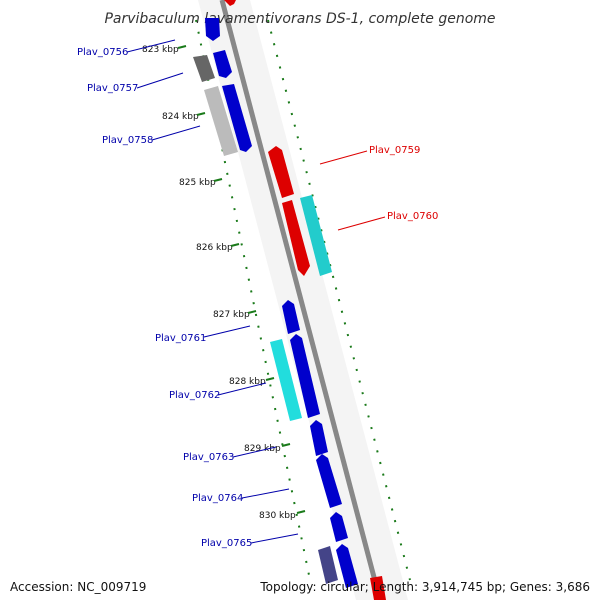  I want to click on gene-arrow-bottom-red-partial, so click(378, 588).